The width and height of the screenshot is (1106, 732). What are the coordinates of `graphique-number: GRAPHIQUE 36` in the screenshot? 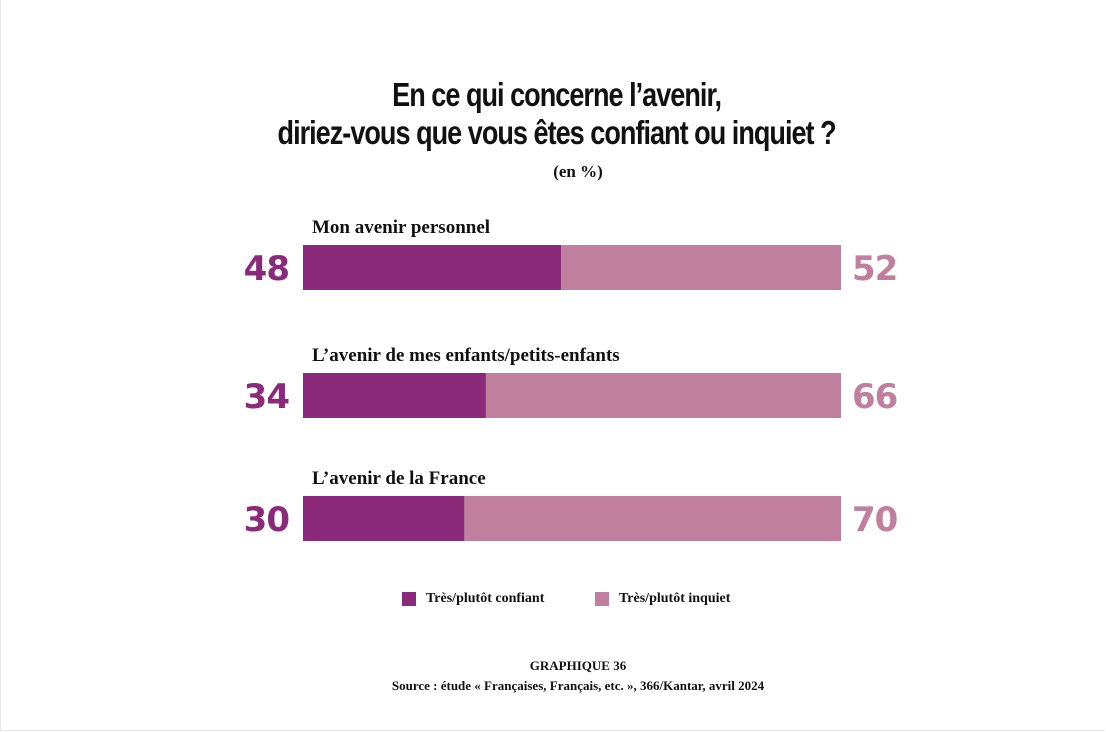 It's located at (578, 665).